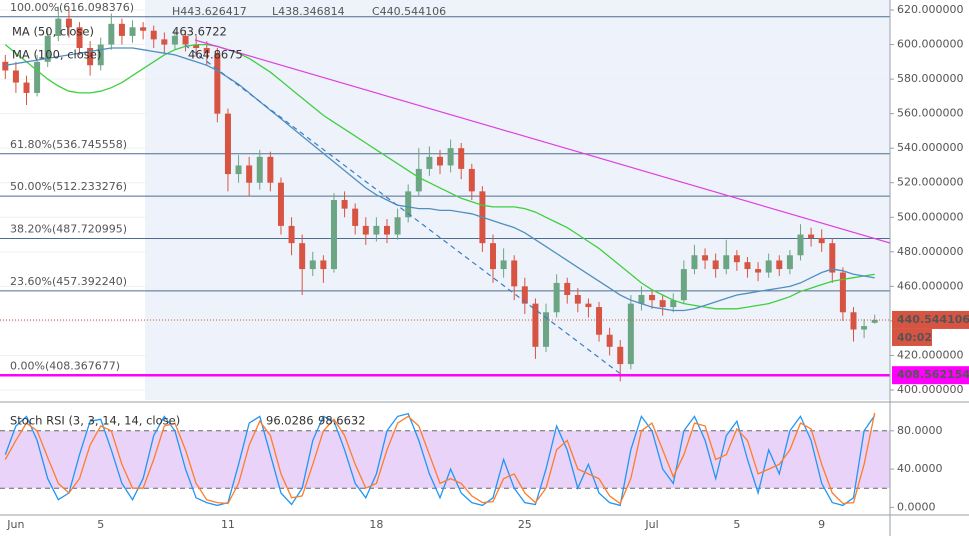  What do you see at coordinates (920, 468) in the screenshot?
I see `y-tick-label: 40.0000` at bounding box center [920, 468].